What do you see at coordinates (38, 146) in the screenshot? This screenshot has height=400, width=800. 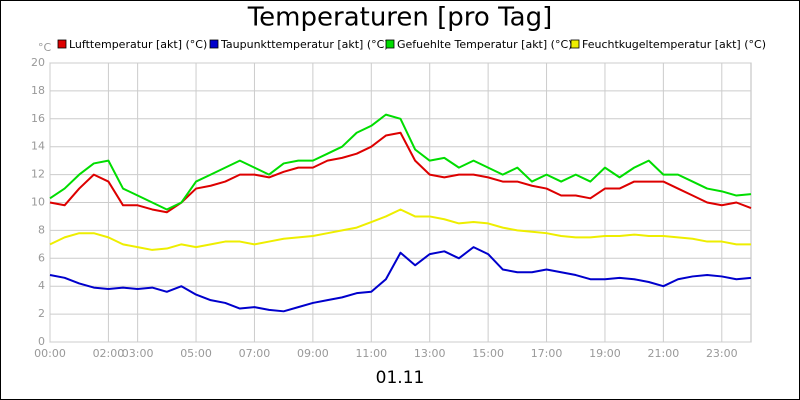 I see `y-tick-label: 14` at bounding box center [38, 146].